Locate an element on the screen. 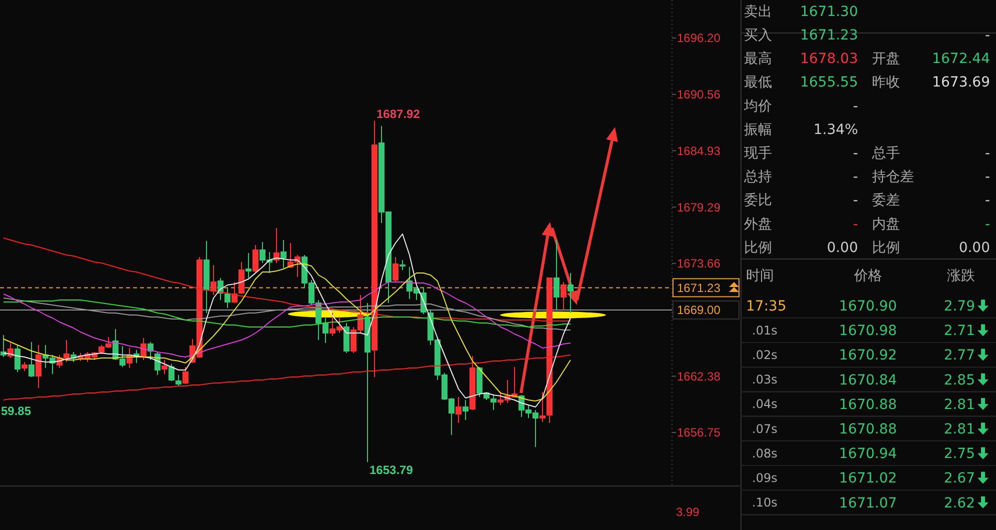 The height and width of the screenshot is (530, 996). text: 买入 is located at coordinates (758, 36).